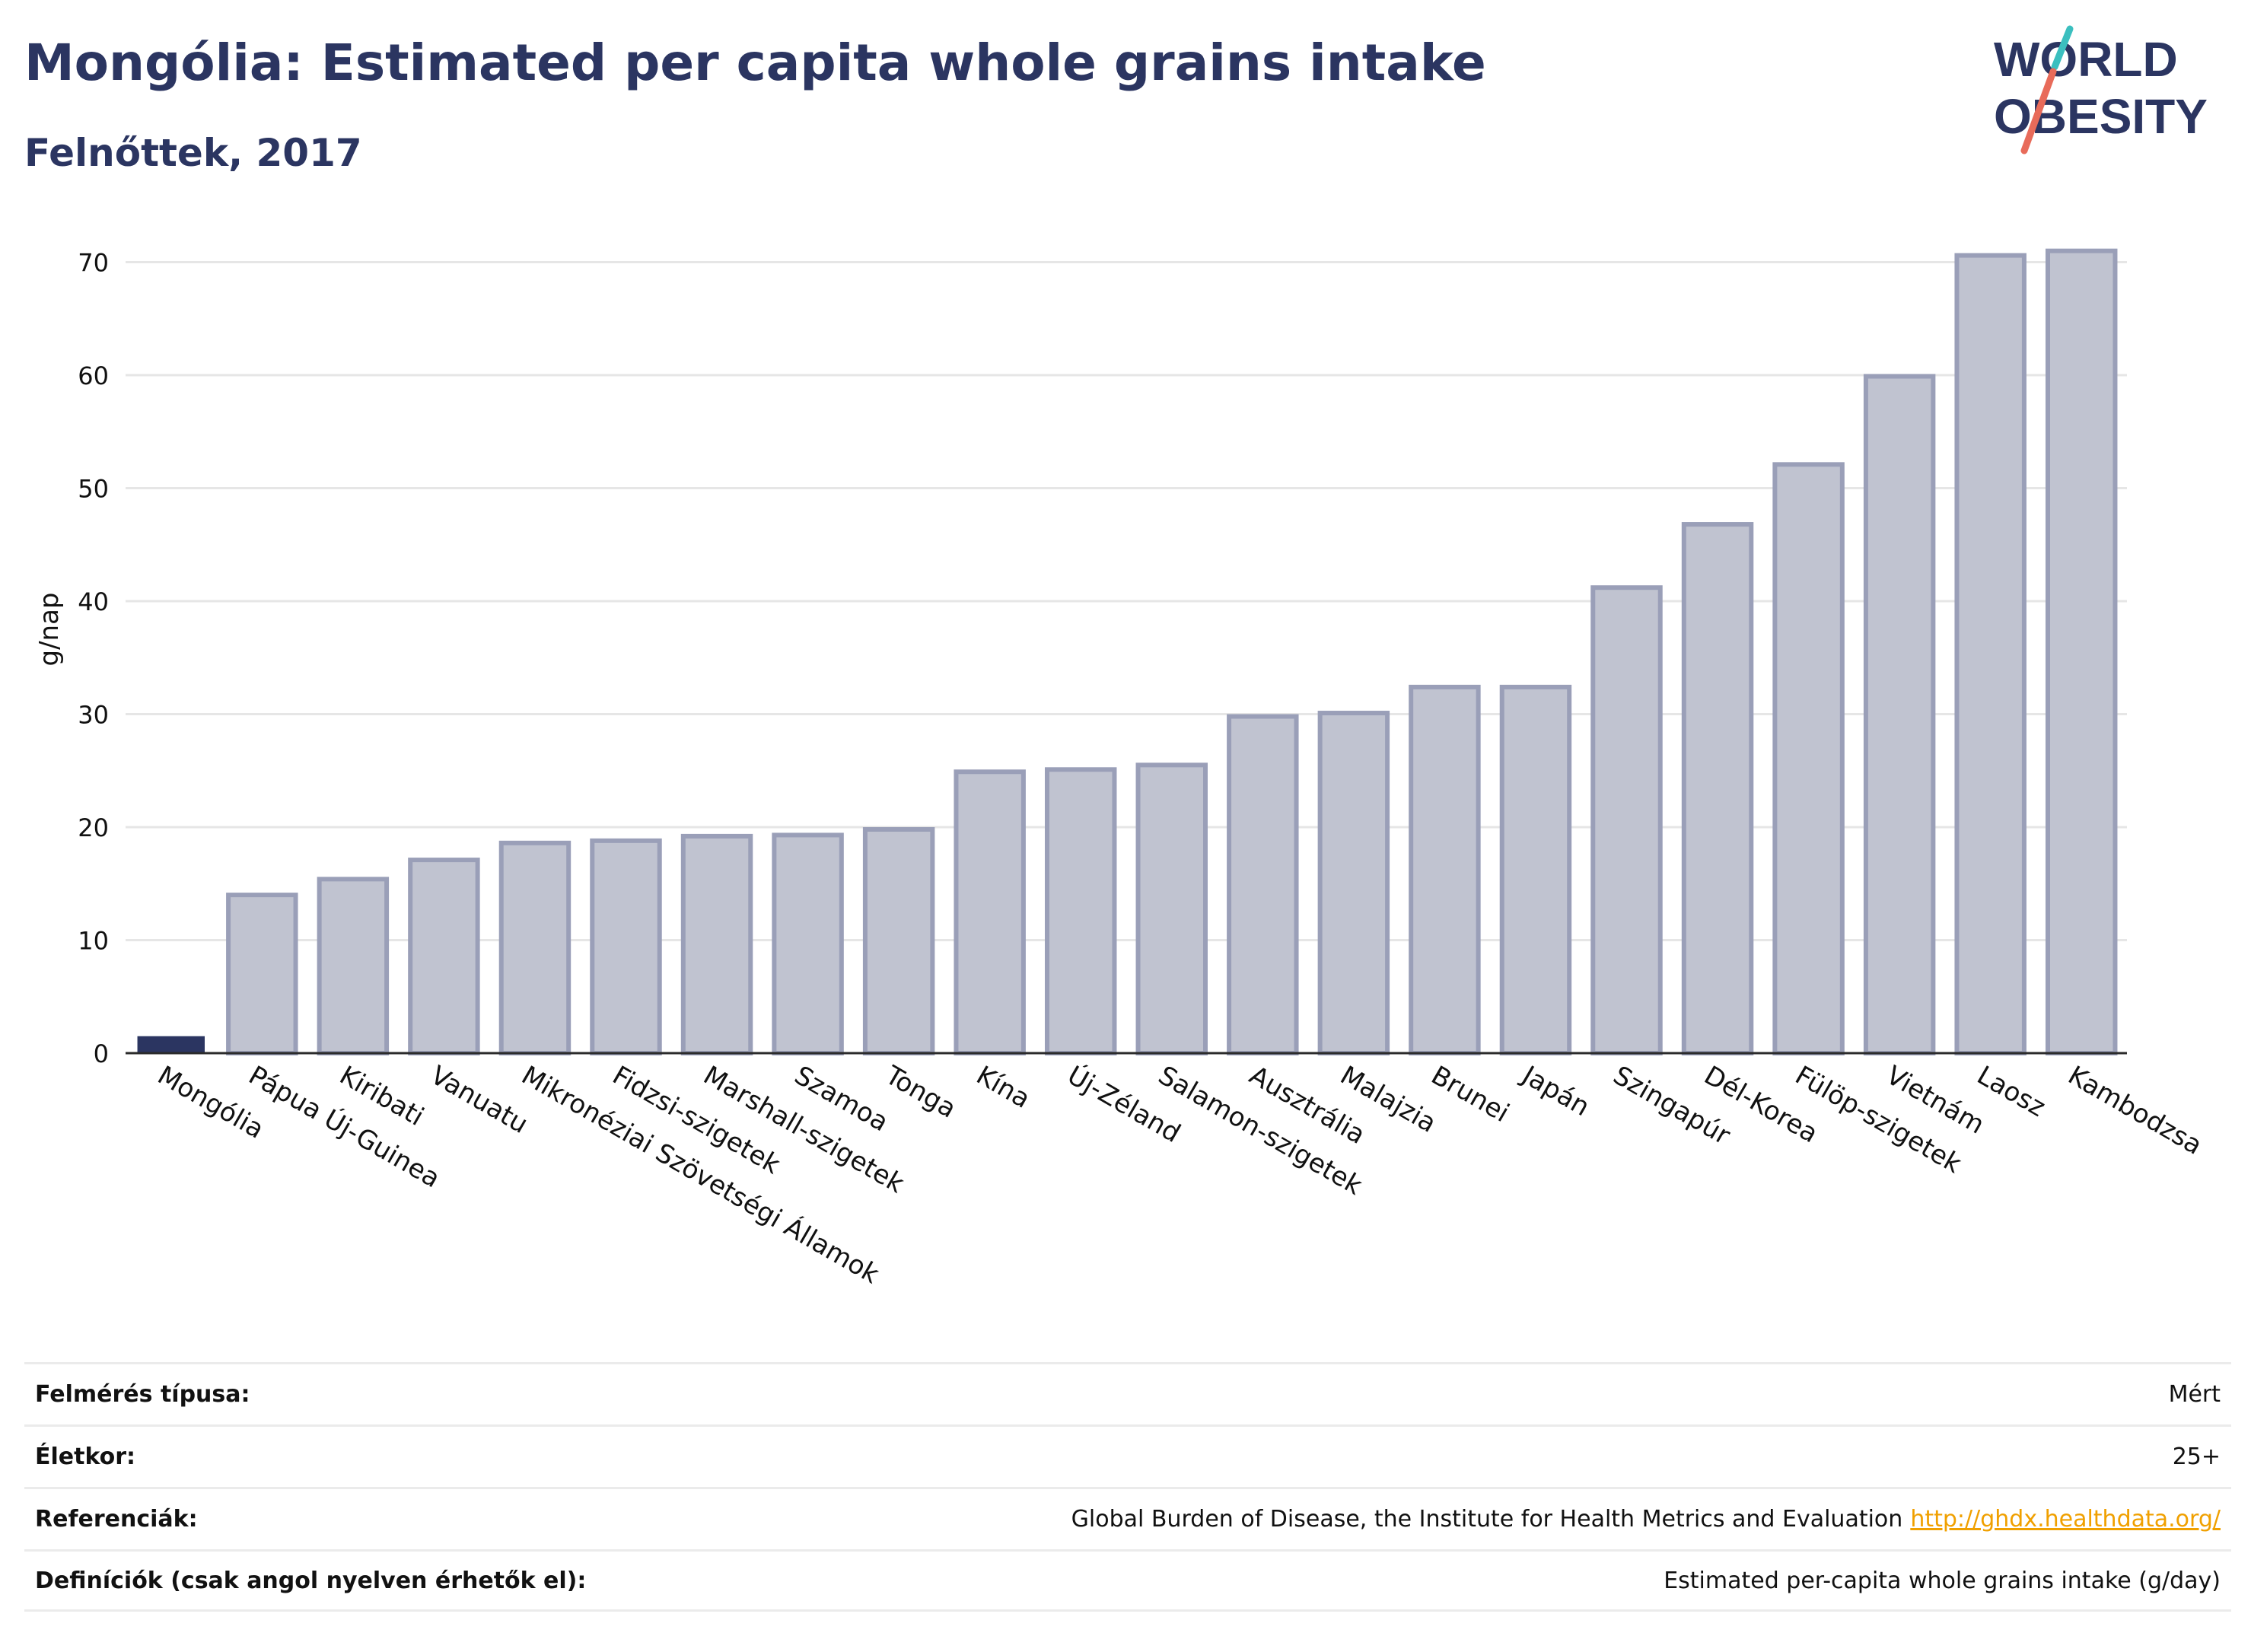 This screenshot has height=1652, width=2251. Describe the element at coordinates (93, 263) in the screenshot. I see `y-tick-label: 70` at that location.